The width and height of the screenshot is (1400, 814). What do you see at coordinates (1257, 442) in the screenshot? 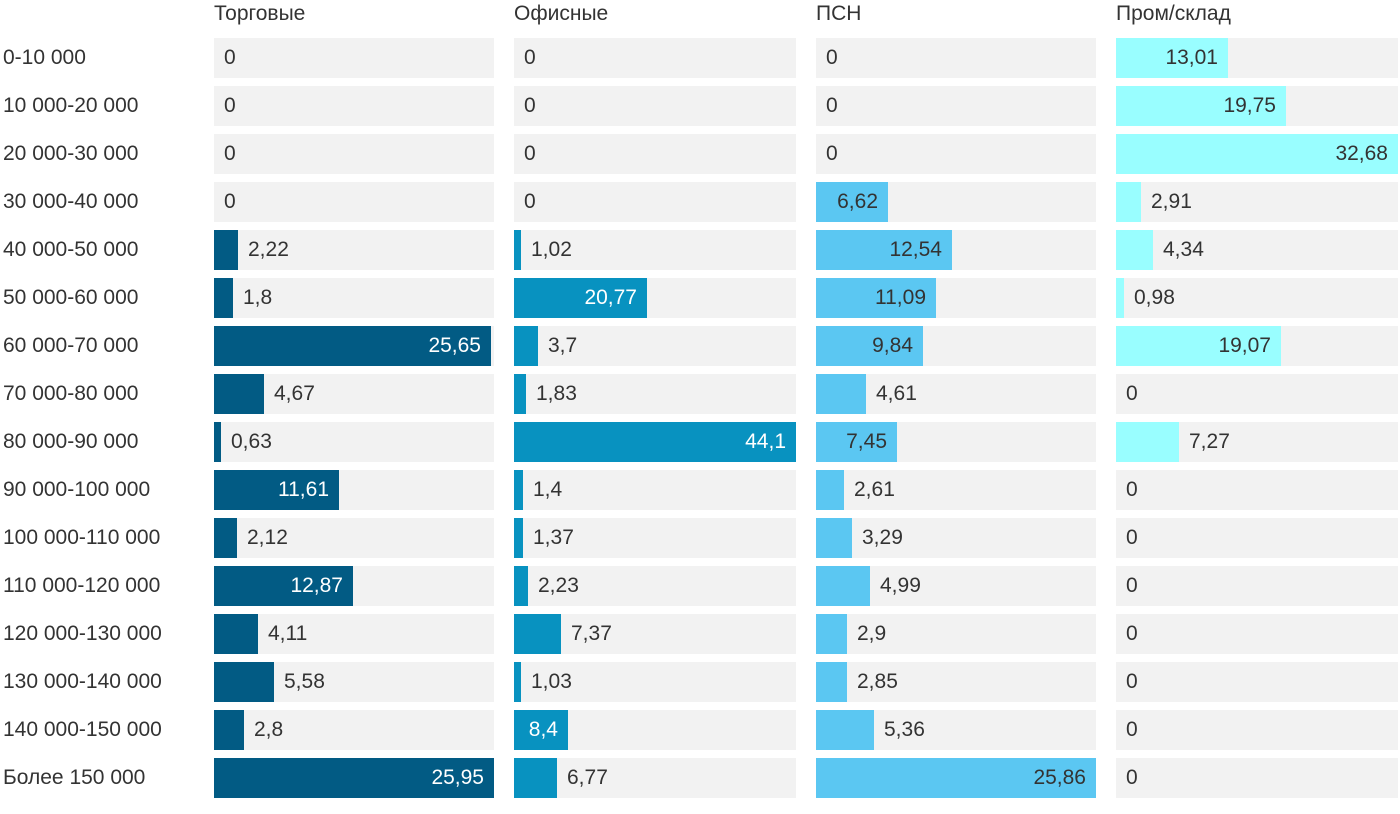
I see `bar-track: 7,27` at bounding box center [1257, 442].